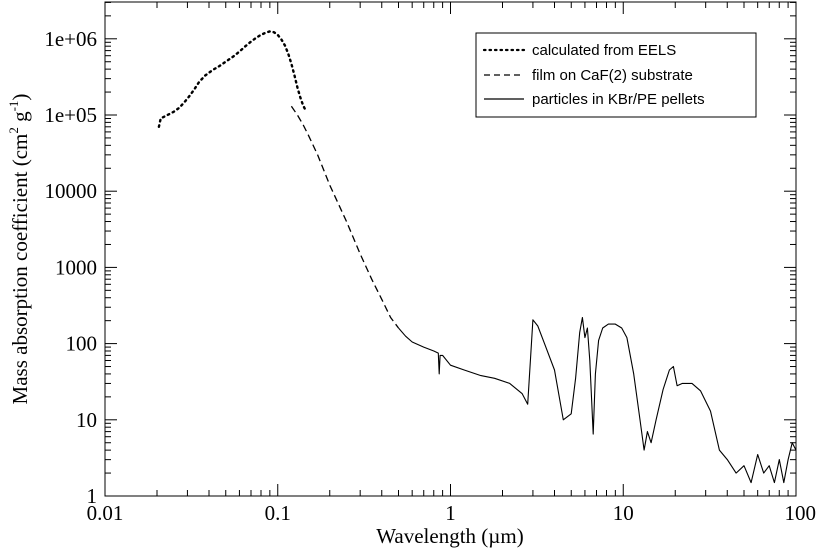 This screenshot has height=551, width=817. Describe the element at coordinates (278, 513) in the screenshot. I see `x-tick-label: 0.1` at that location.